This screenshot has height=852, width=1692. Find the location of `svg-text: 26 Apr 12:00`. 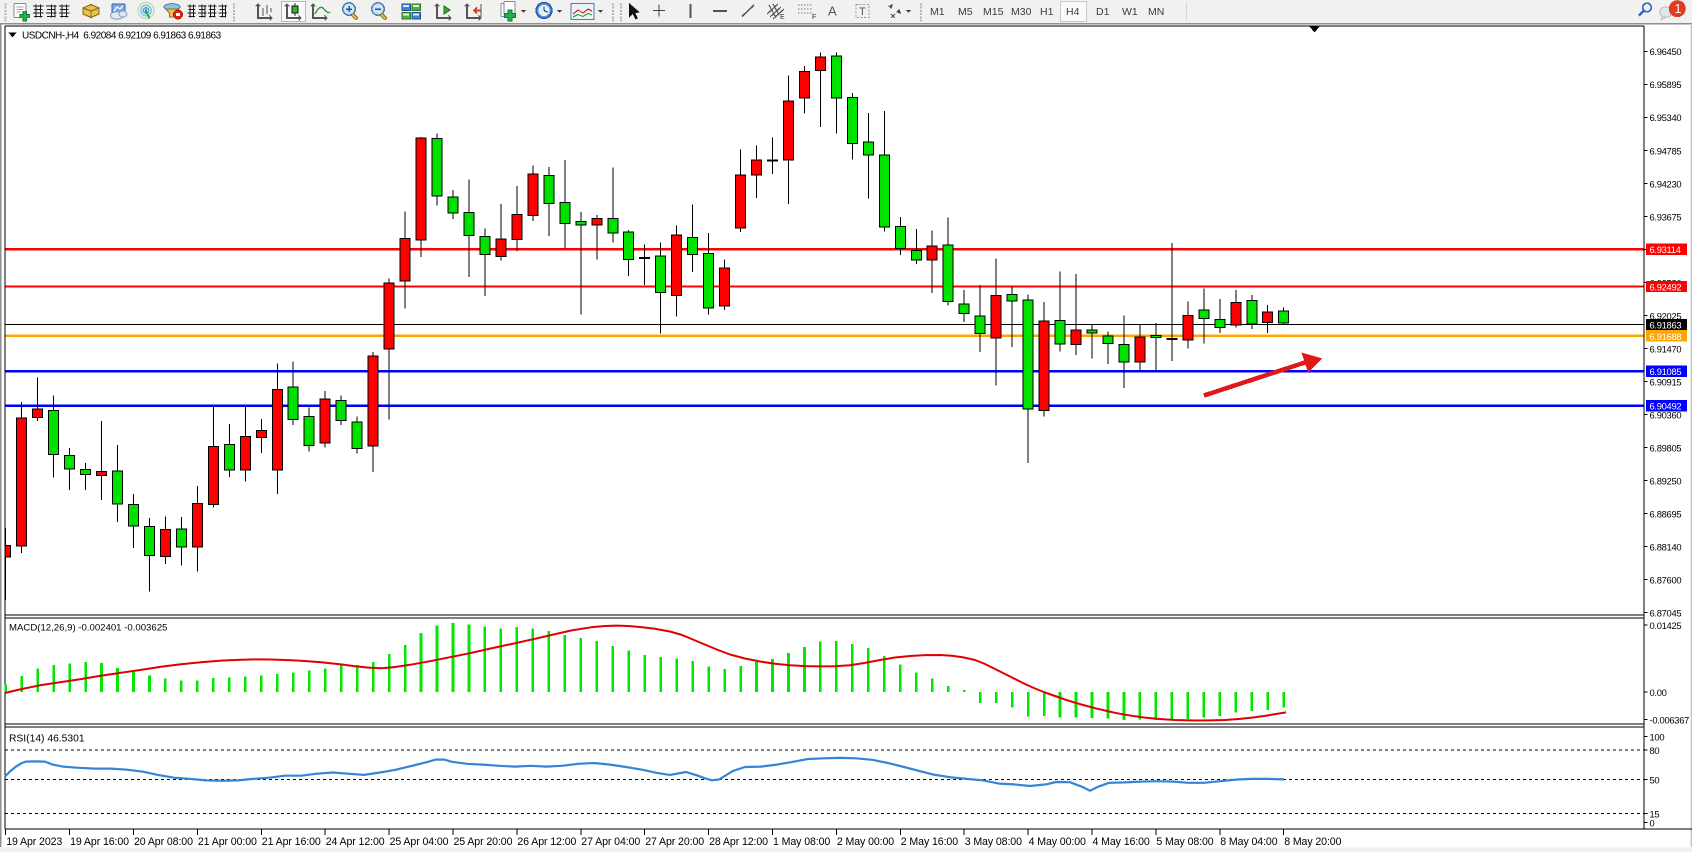

svg-text: 26 Apr 12:00 is located at coordinates (546, 842).